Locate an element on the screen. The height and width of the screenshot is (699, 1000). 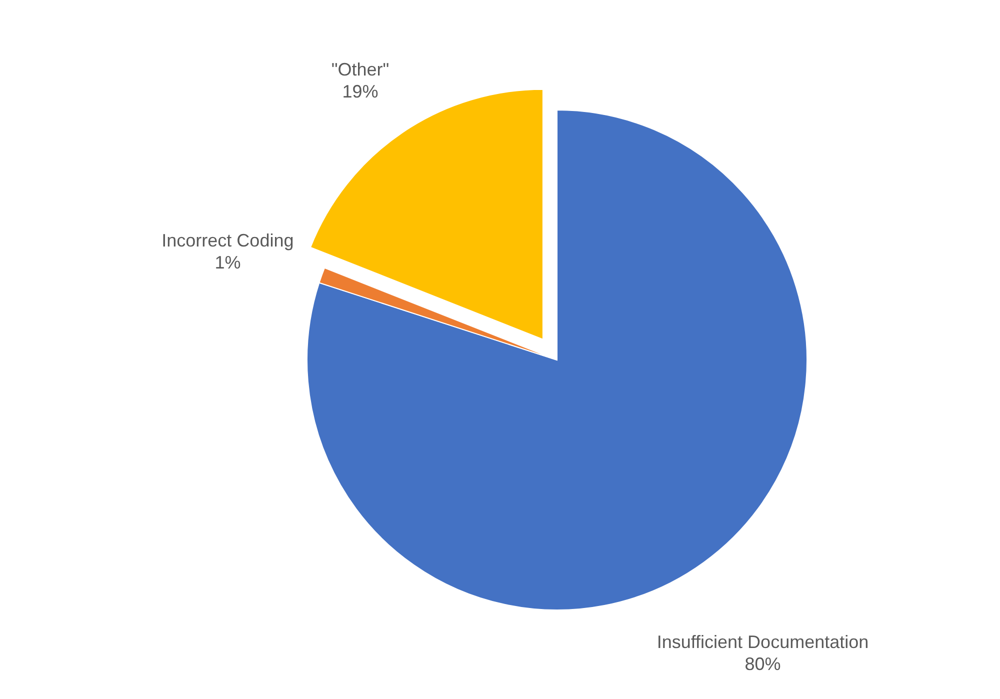
slice-label: Insufficient Documentation is located at coordinates (762, 642).